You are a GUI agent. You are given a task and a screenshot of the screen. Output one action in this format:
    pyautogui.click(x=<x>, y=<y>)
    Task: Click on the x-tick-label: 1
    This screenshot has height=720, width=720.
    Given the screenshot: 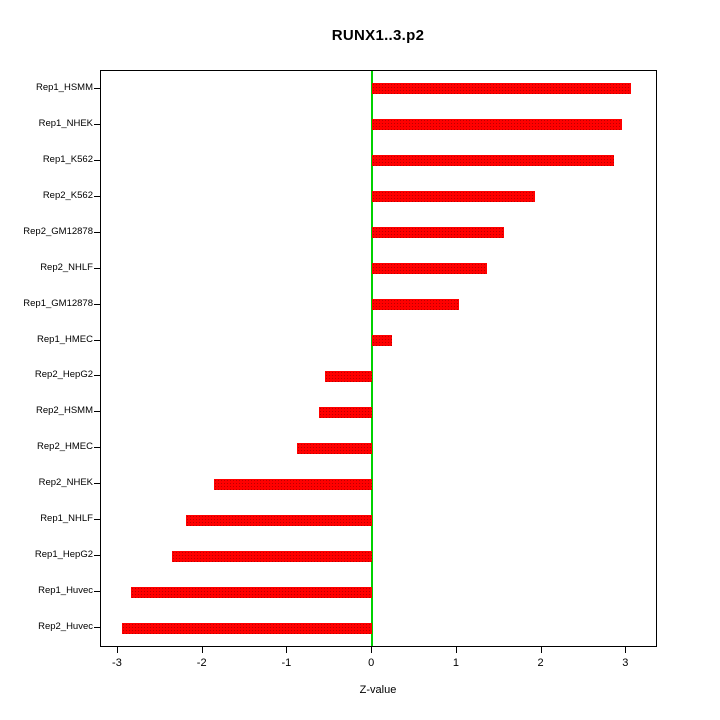 What is the action you would take?
    pyautogui.click(x=455, y=663)
    